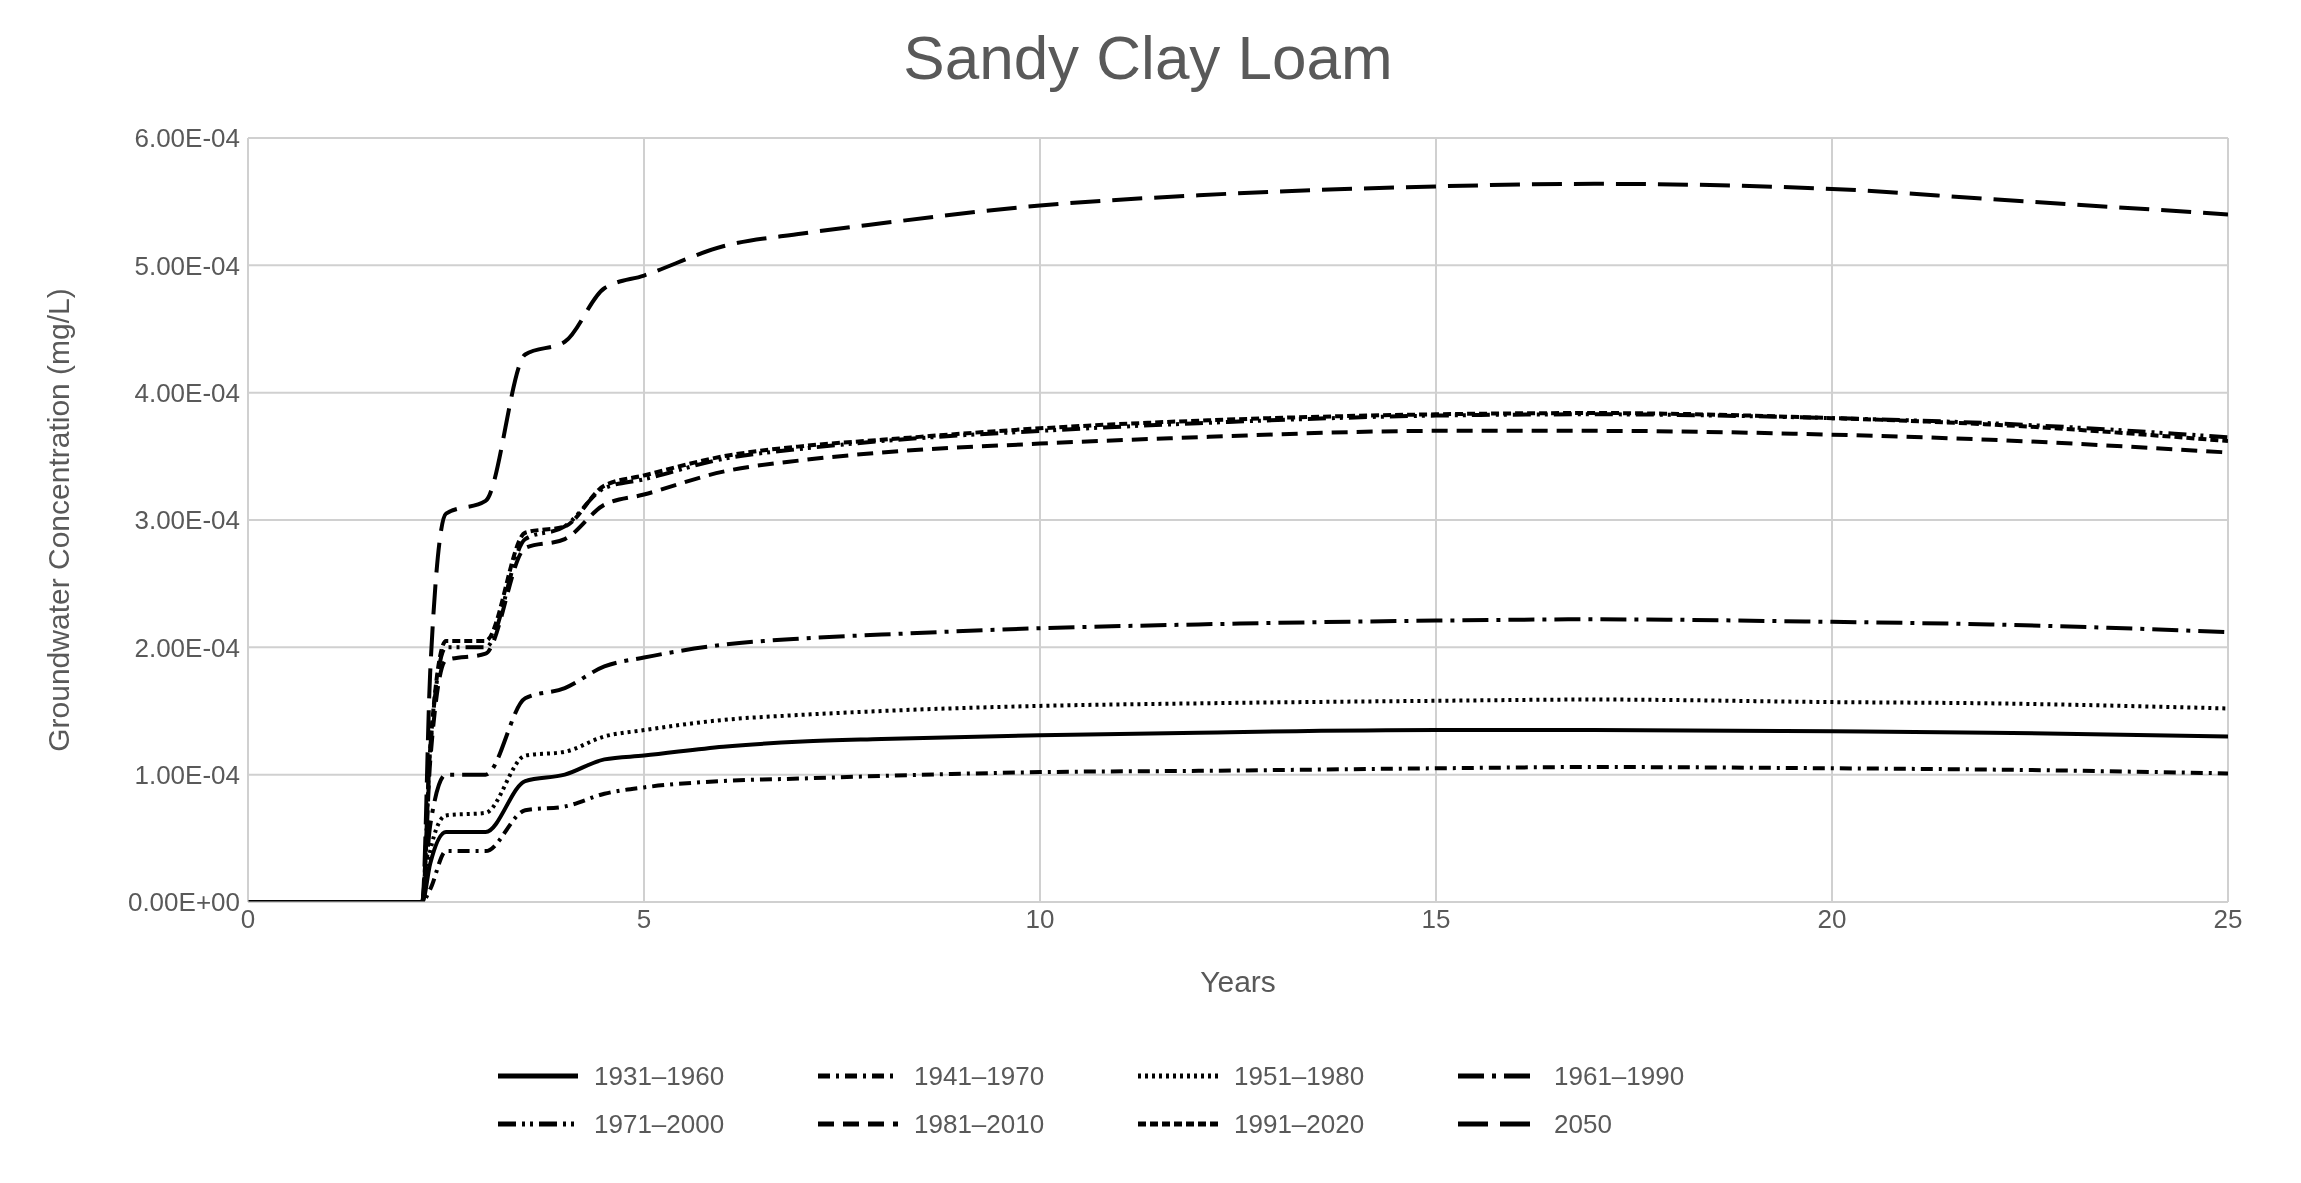  I want to click on x-tick-label: 0, so click(248, 919).